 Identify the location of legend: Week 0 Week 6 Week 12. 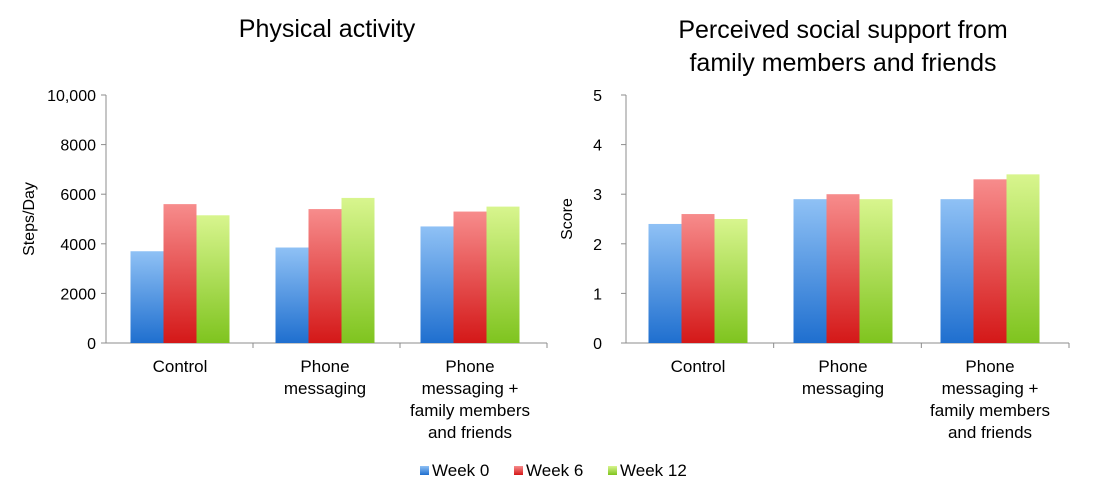
(553, 470).